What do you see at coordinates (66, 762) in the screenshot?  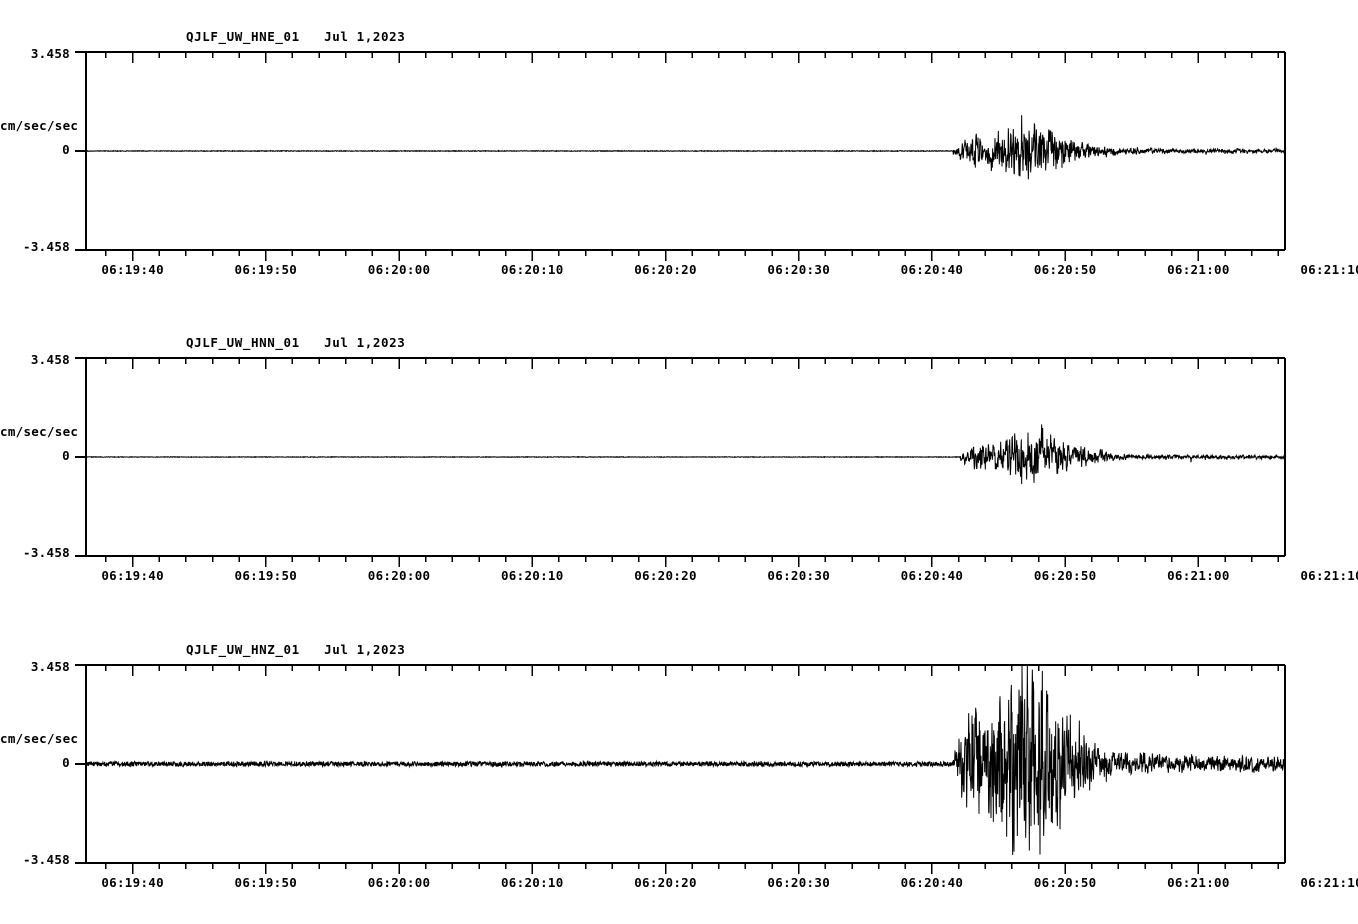 I see `y-tick-zero-hnz: 0` at bounding box center [66, 762].